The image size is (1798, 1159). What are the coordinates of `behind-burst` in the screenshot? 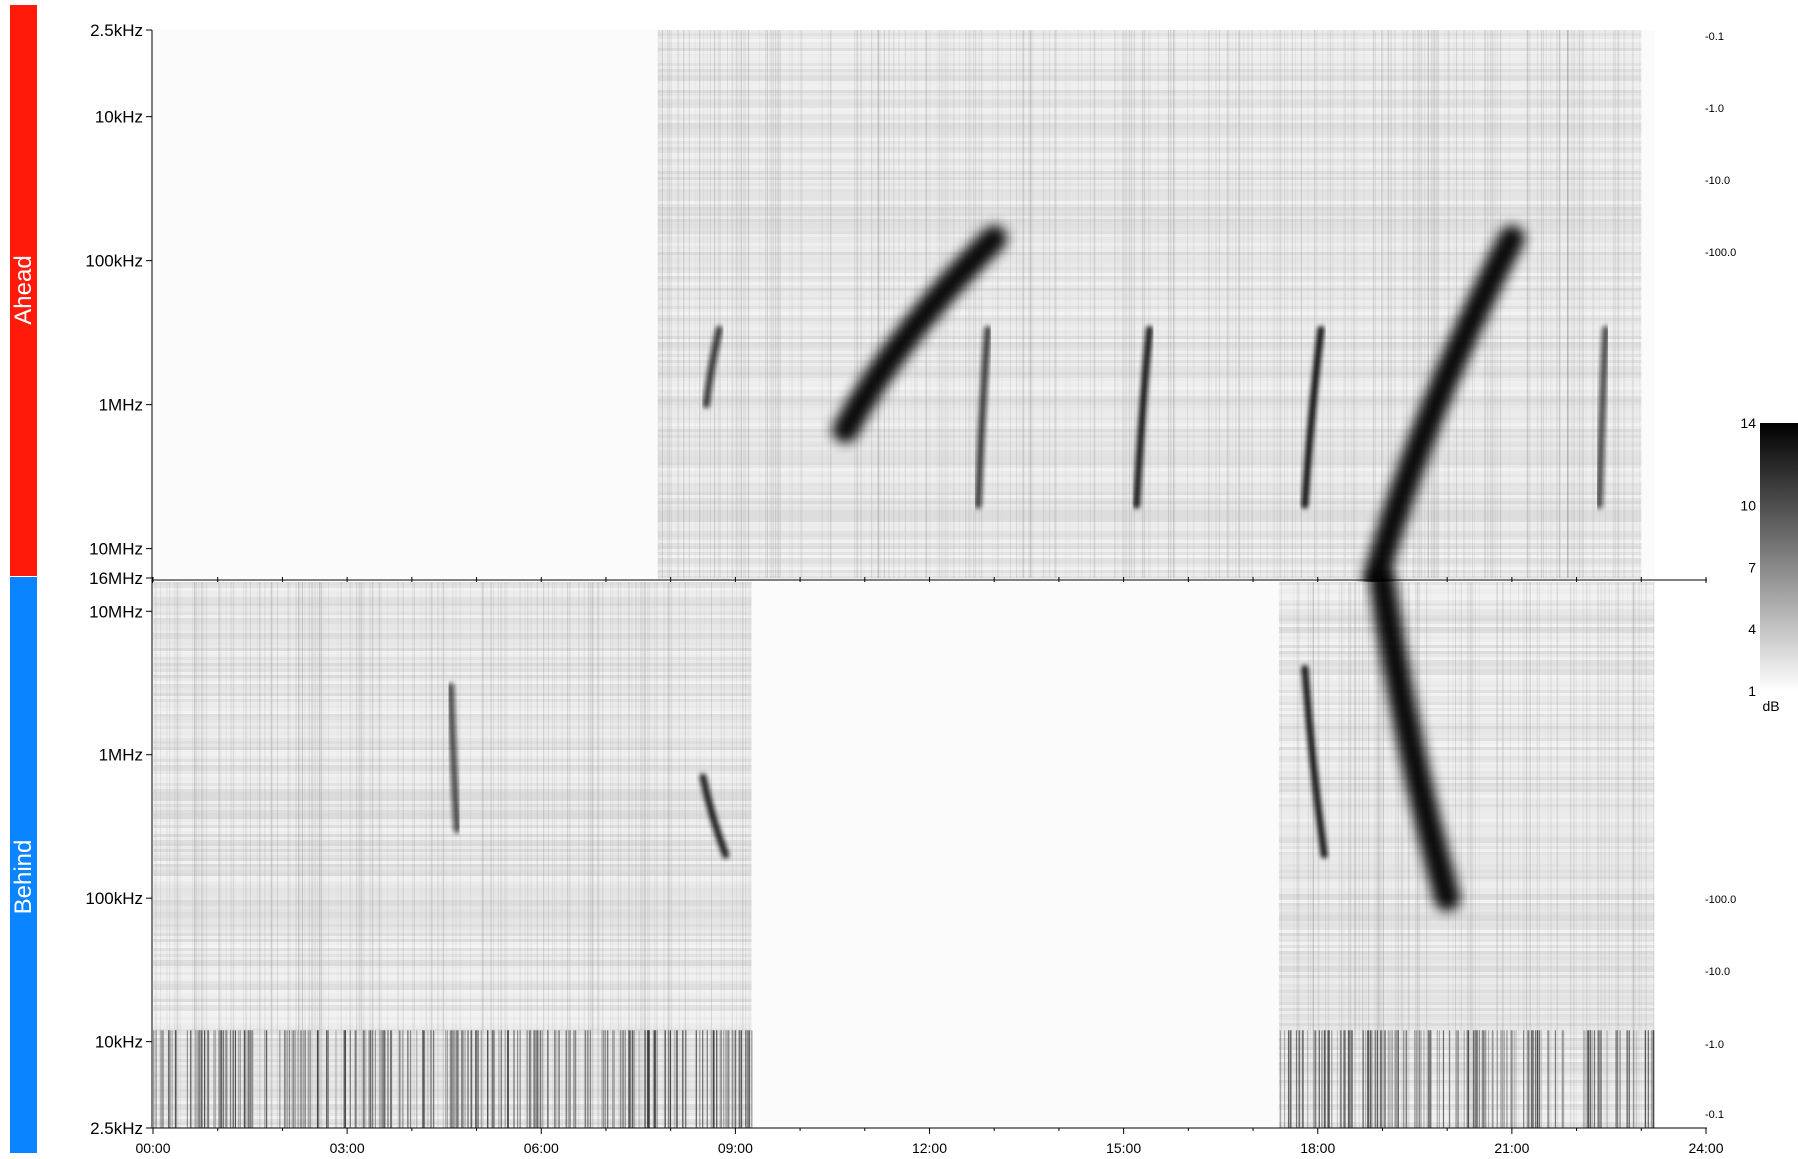 It's located at (1415, 740).